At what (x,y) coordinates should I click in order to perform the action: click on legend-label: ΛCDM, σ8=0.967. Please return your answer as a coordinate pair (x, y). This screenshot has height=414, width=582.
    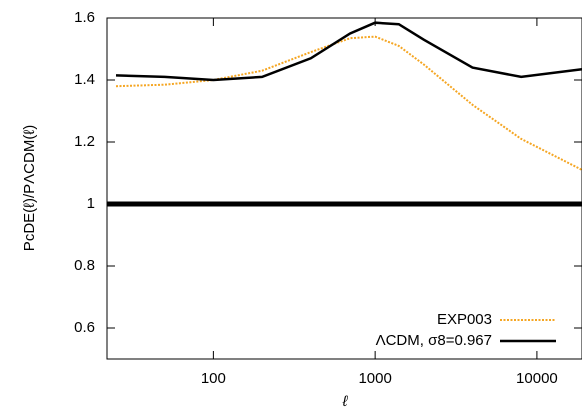
    Looking at the image, I should click on (434, 340).